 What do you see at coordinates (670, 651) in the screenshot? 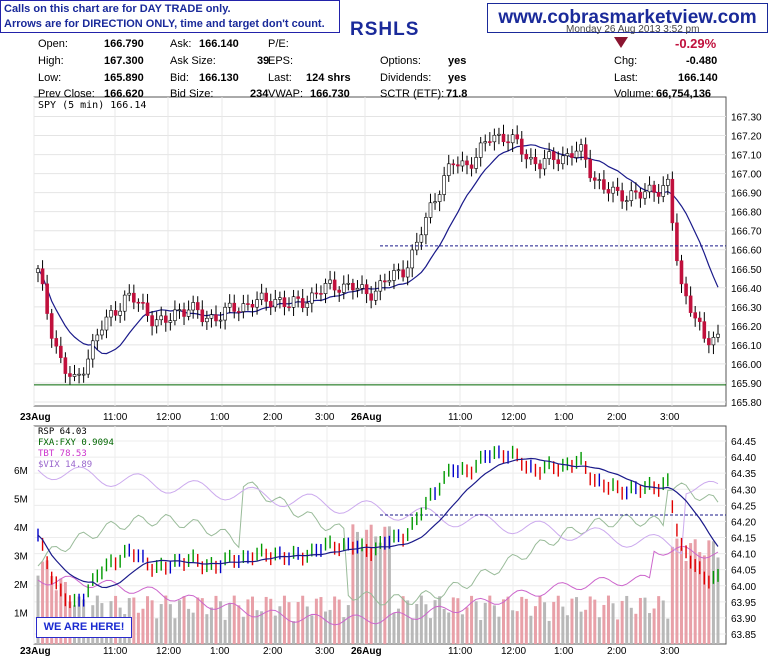
I see `time-axis-tick: 3:00` at bounding box center [670, 651].